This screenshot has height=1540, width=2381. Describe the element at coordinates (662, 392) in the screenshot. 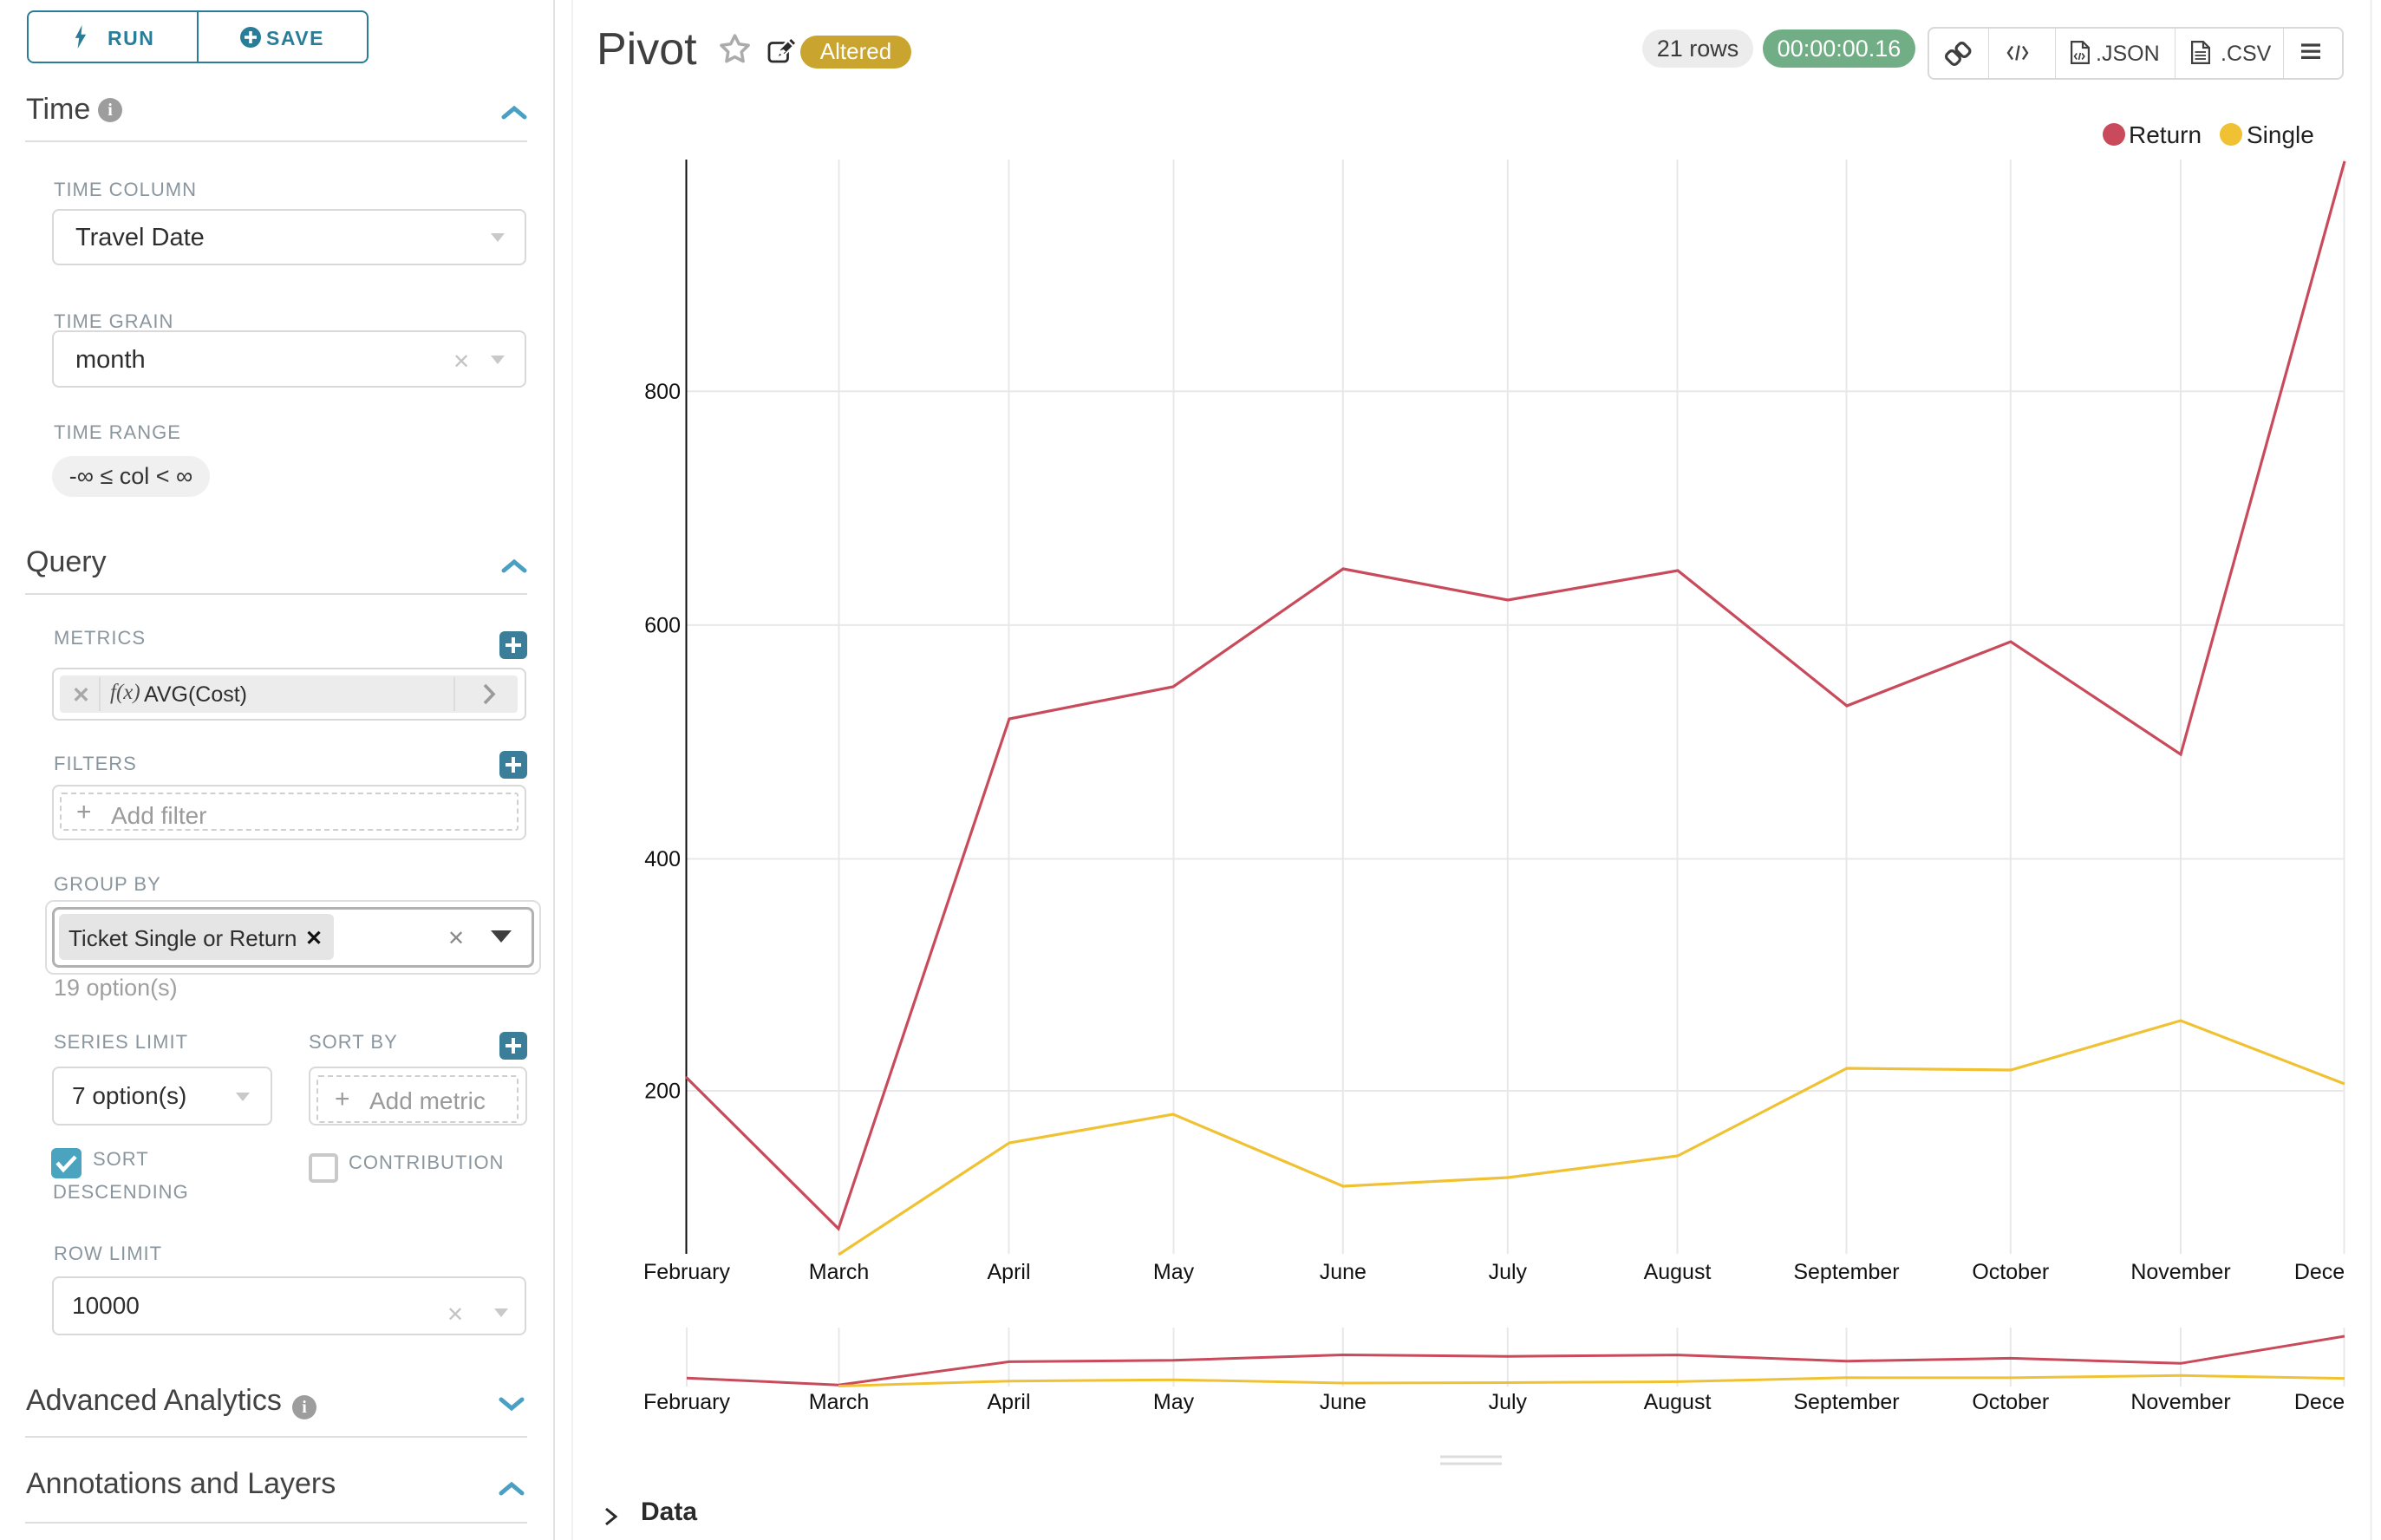

I see `svg-text: 800` at that location.